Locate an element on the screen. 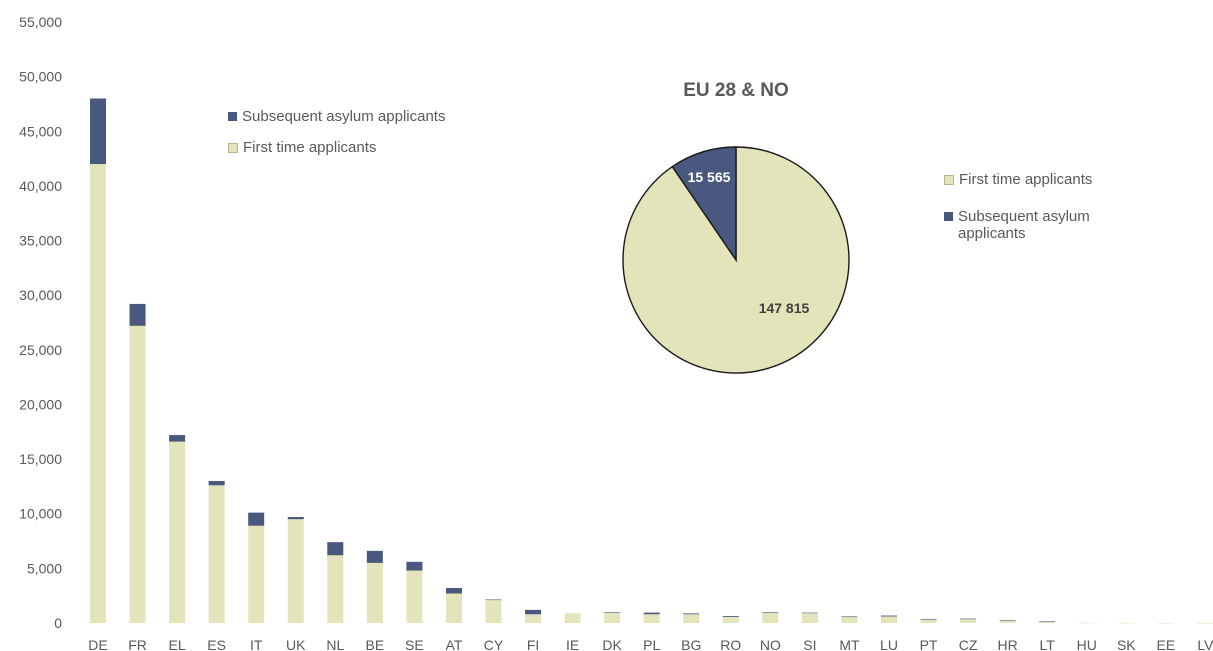 This screenshot has height=651, width=1213. y-tick-label: 0 is located at coordinates (58, 623).